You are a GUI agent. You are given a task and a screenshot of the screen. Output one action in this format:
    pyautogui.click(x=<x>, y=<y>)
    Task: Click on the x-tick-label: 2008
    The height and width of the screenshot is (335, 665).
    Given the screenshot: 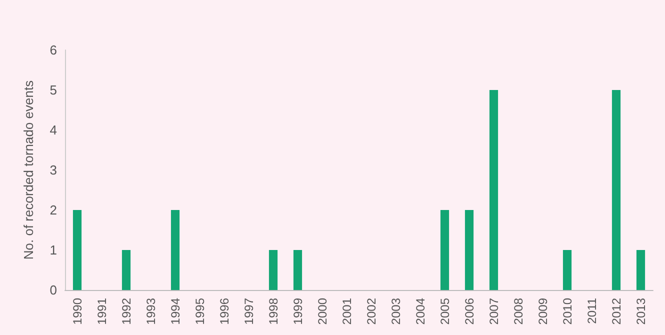 What is the action you would take?
    pyautogui.click(x=518, y=311)
    